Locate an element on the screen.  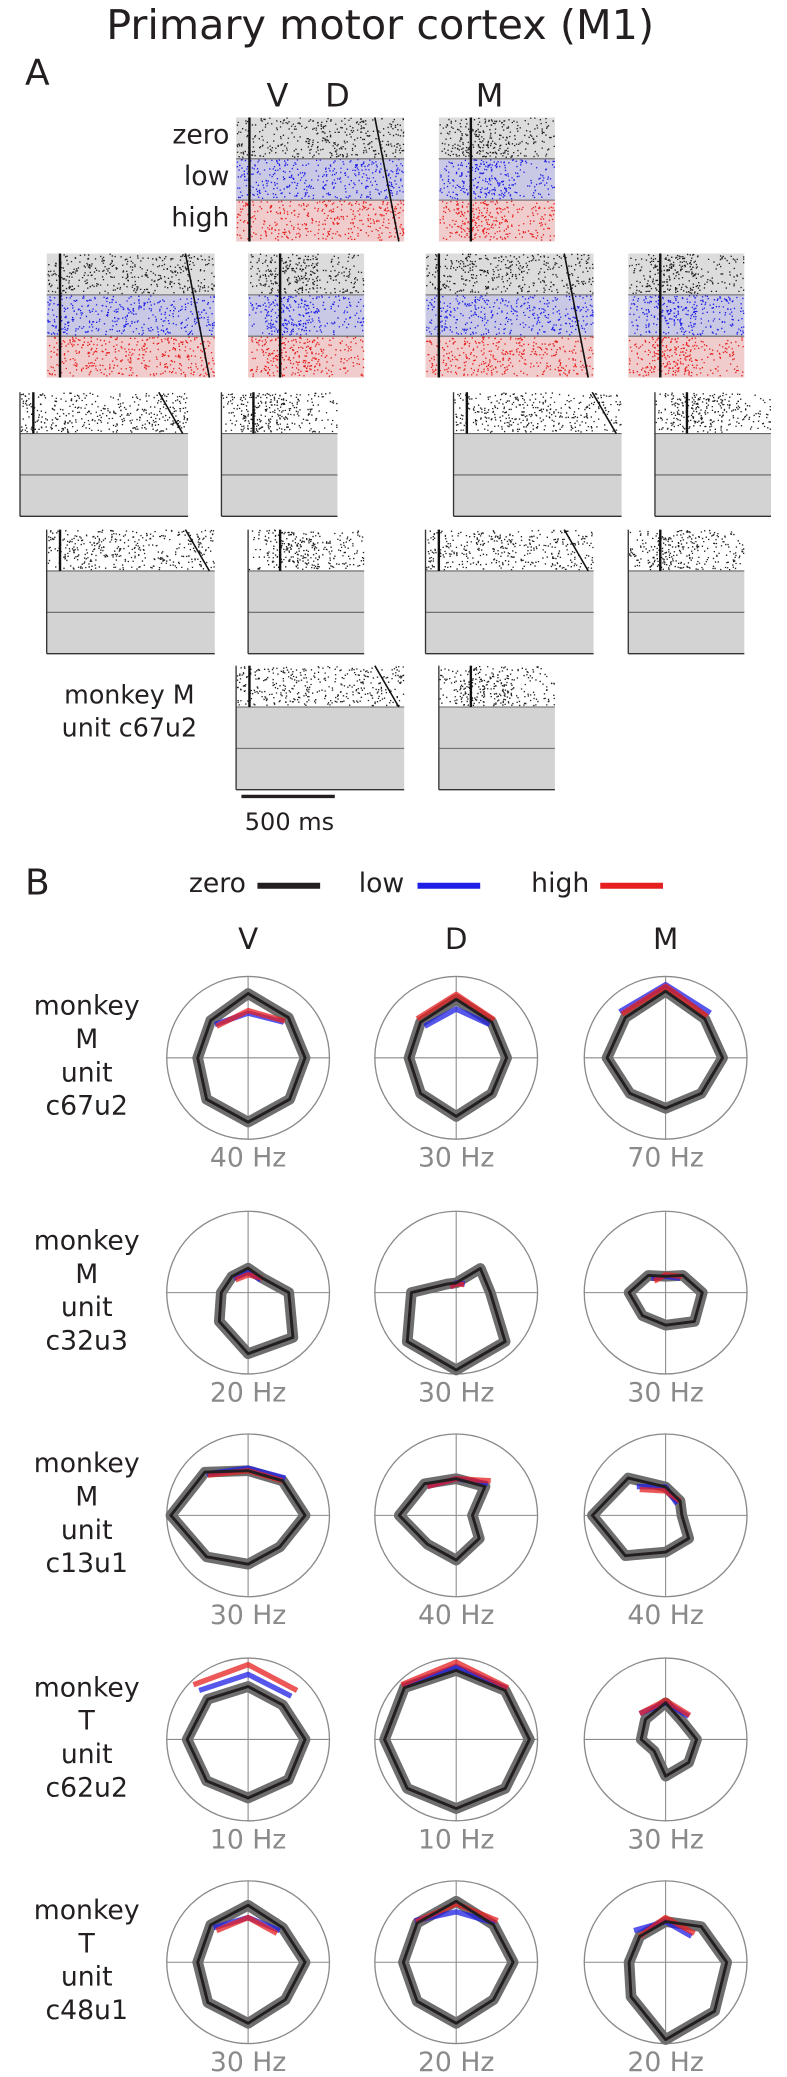
column-label: D is located at coordinates (456, 939).